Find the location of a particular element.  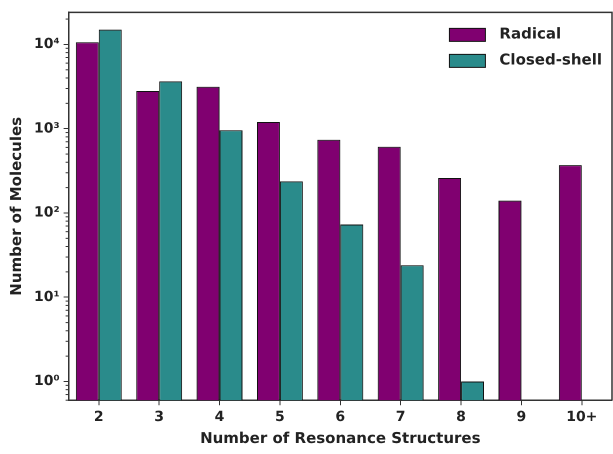

x-tick-label: 8 is located at coordinates (461, 417).